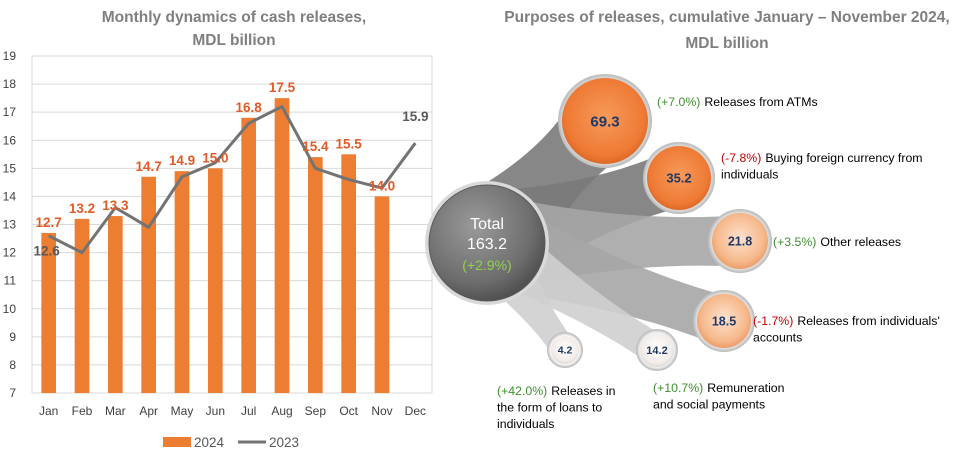 The image size is (969, 463). I want to click on item-change: (+42.0%), so click(522, 391).